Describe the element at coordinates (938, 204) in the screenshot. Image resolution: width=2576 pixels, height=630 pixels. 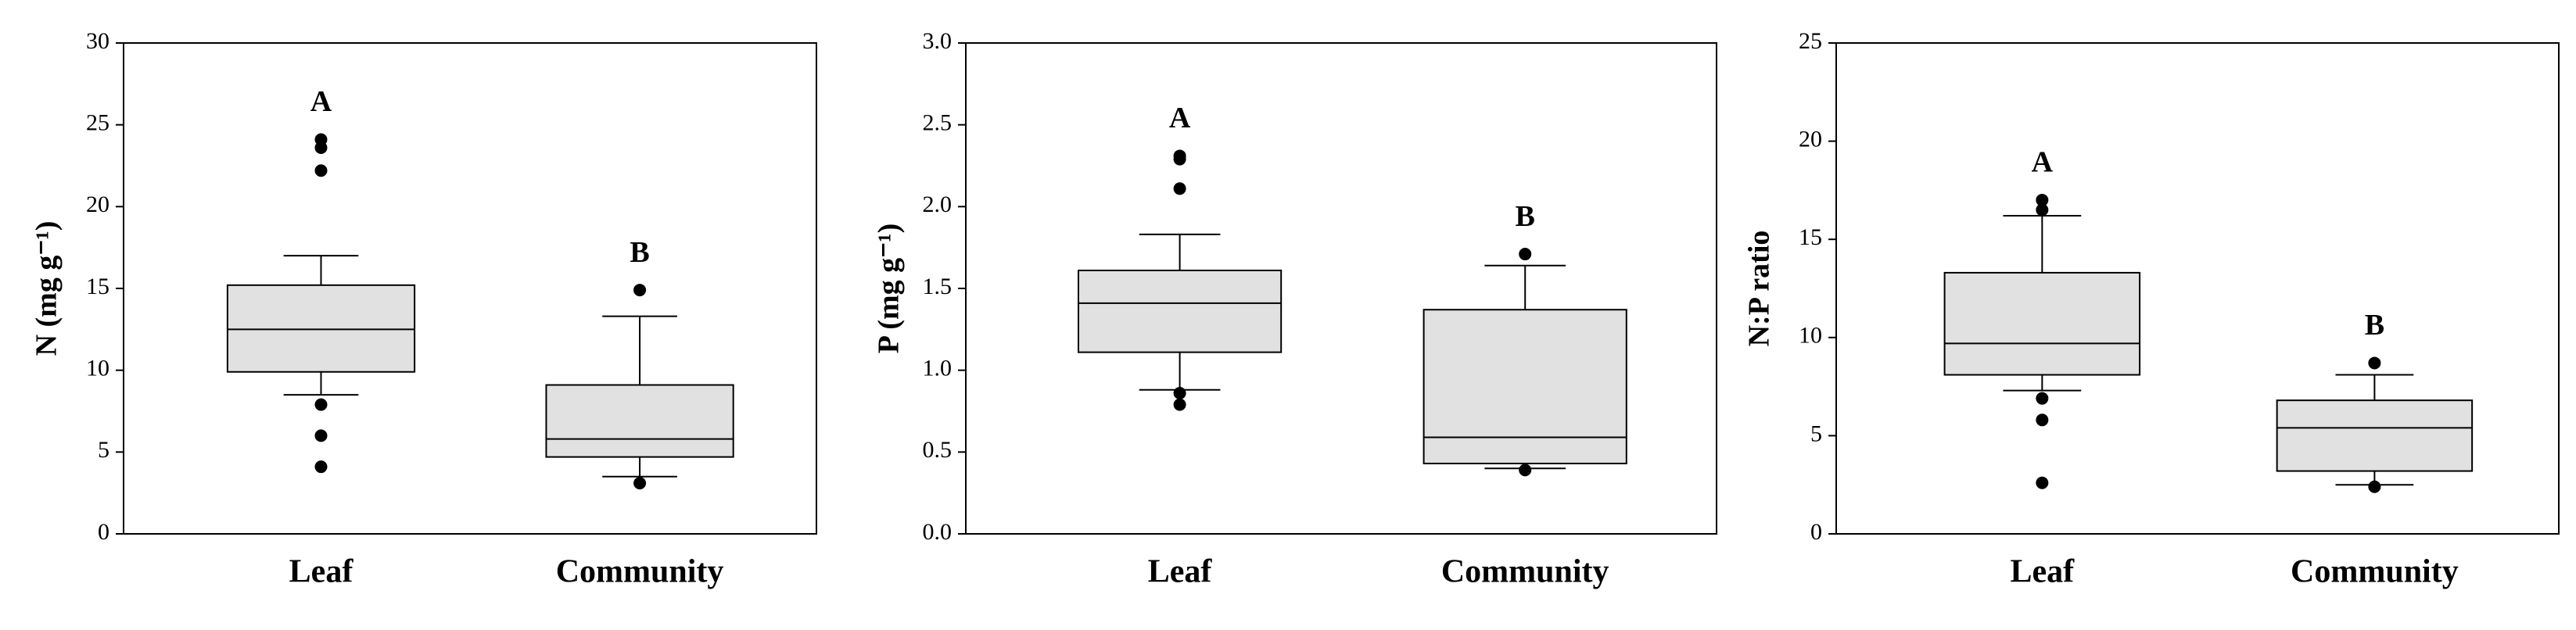
I see `y-tick-label: 2.0` at that location.